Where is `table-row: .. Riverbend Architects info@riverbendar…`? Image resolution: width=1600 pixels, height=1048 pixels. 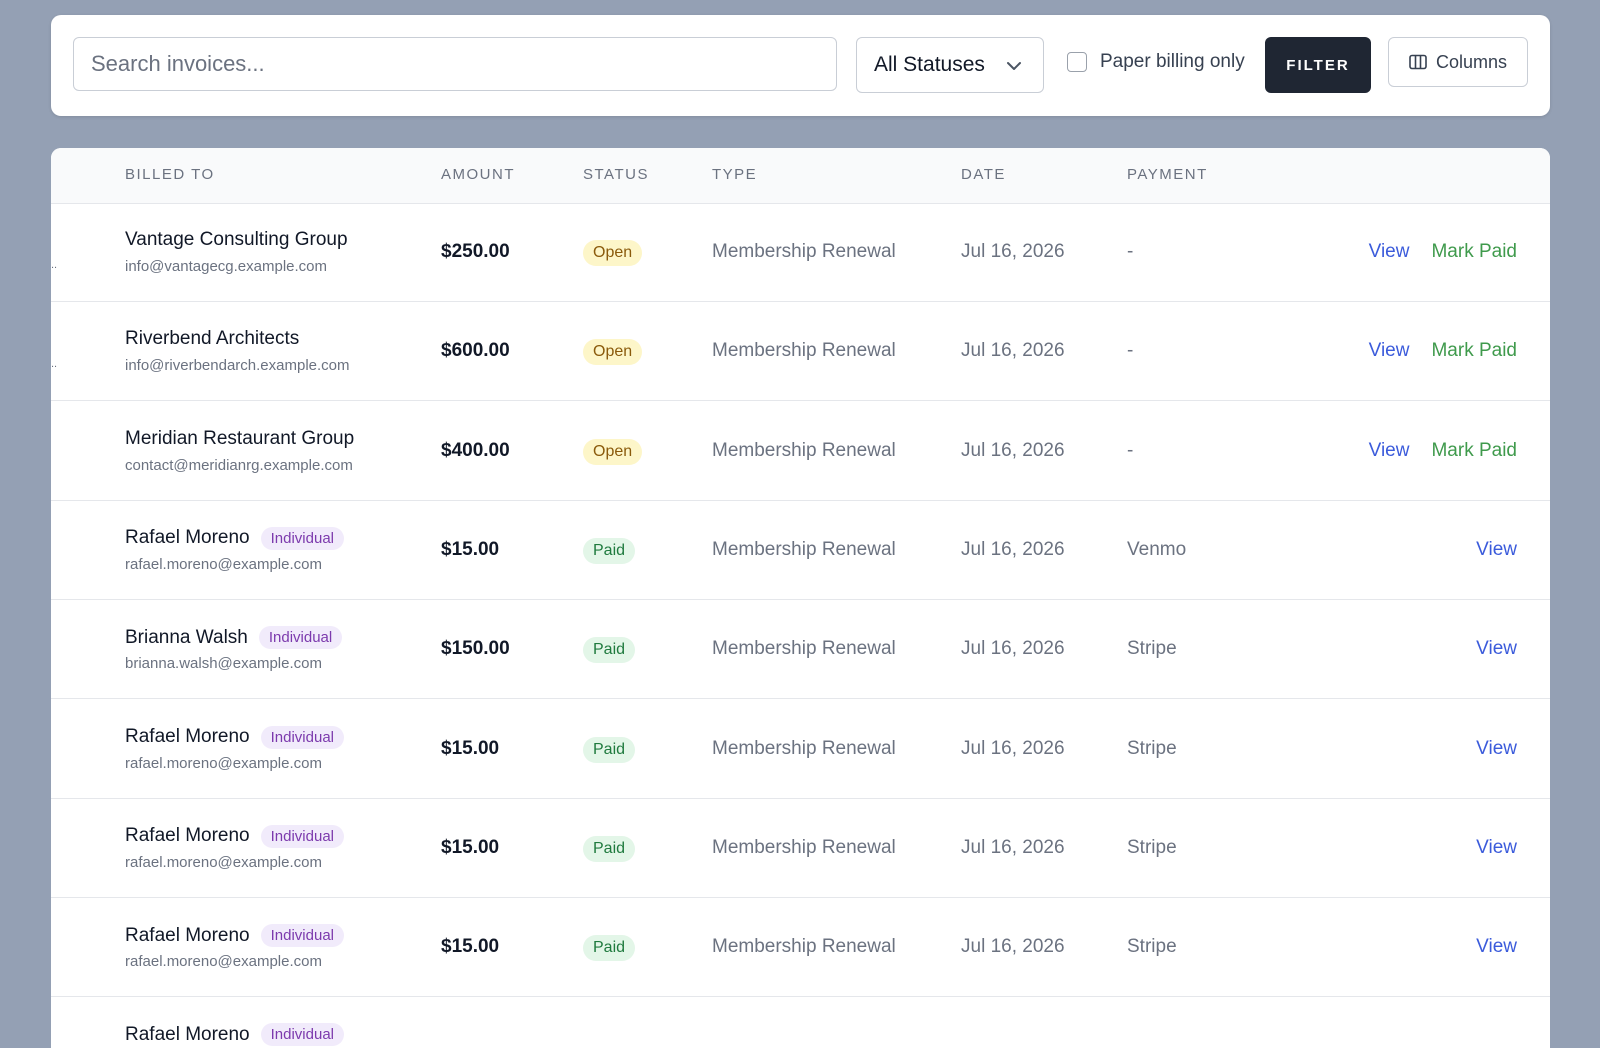
table-row: .. Riverbend Architects info@riverbendar… is located at coordinates (800, 352).